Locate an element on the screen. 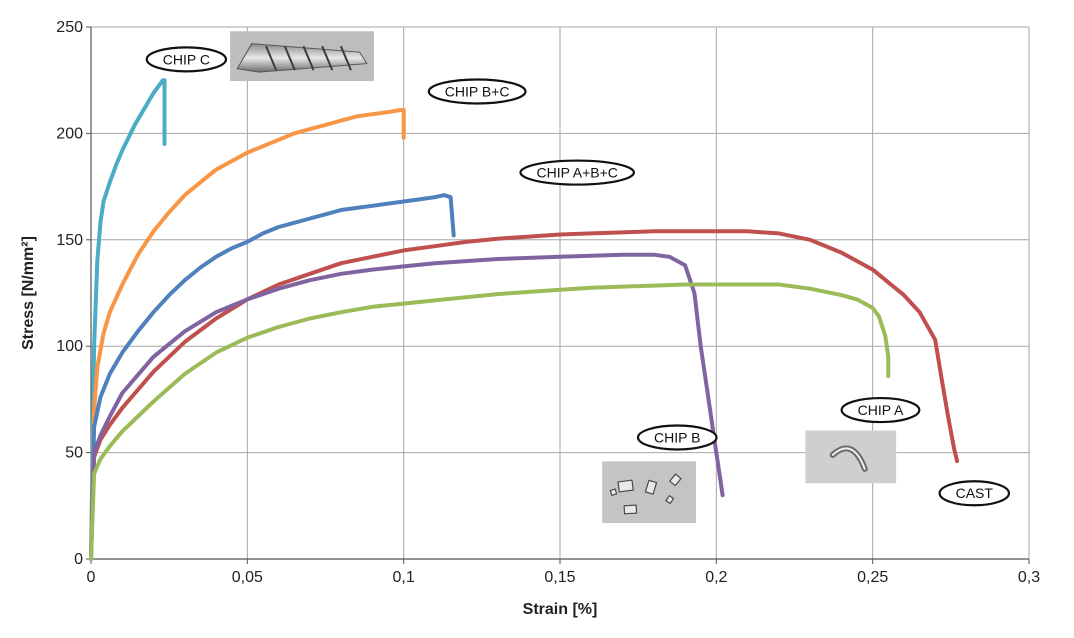  y-tick-label: 0 is located at coordinates (78, 559).